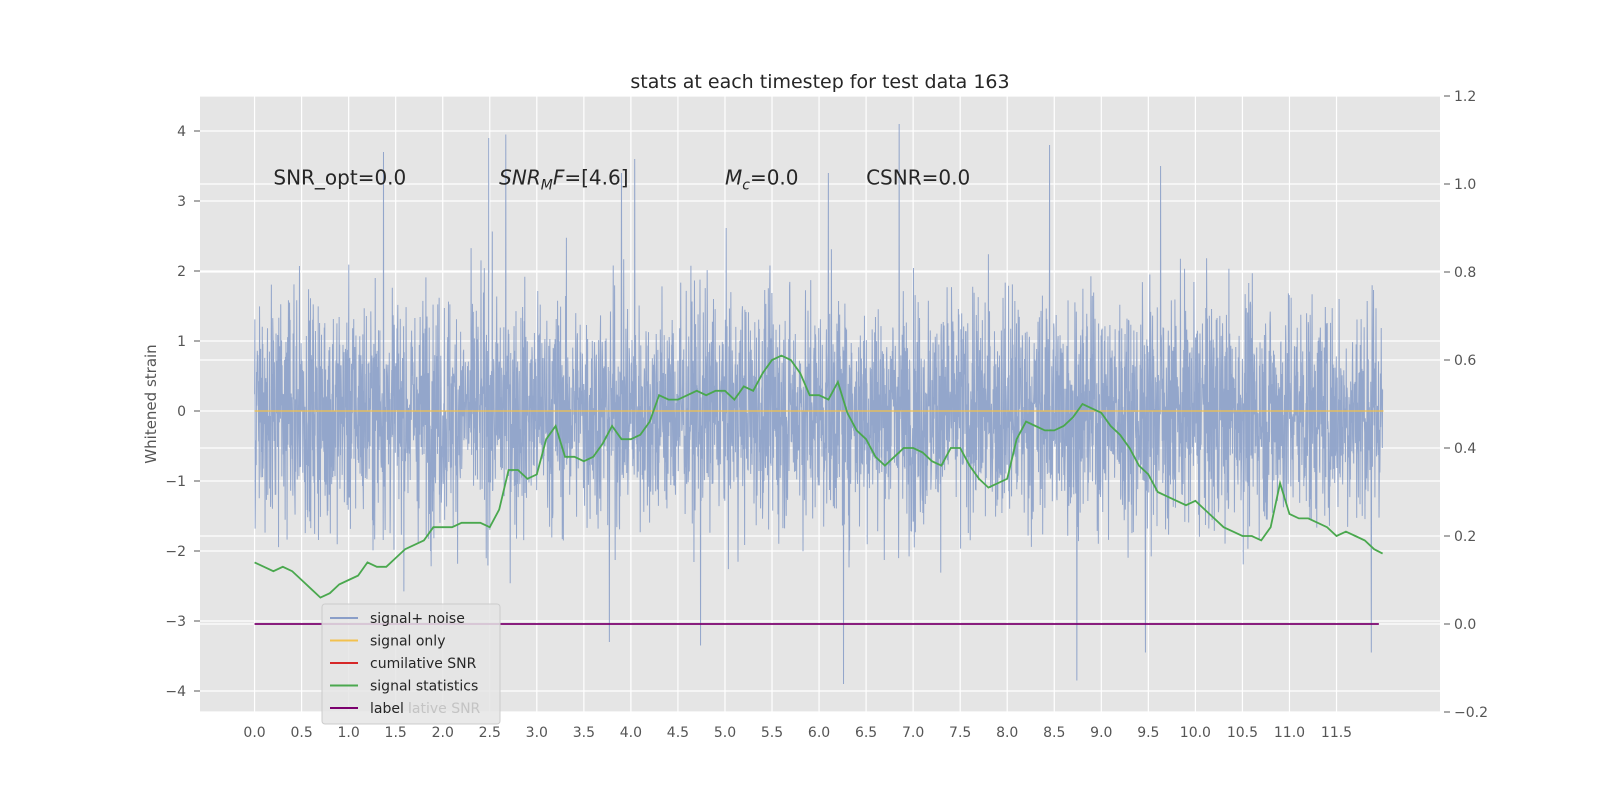 The width and height of the screenshot is (1600, 800). What do you see at coordinates (339, 178) in the screenshot?
I see `annotation: SNR_opt=0.0` at bounding box center [339, 178].